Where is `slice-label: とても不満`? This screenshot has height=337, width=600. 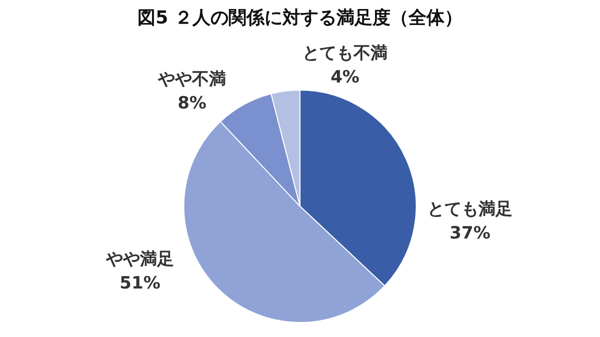 slice-label: とても不満 is located at coordinates (345, 53).